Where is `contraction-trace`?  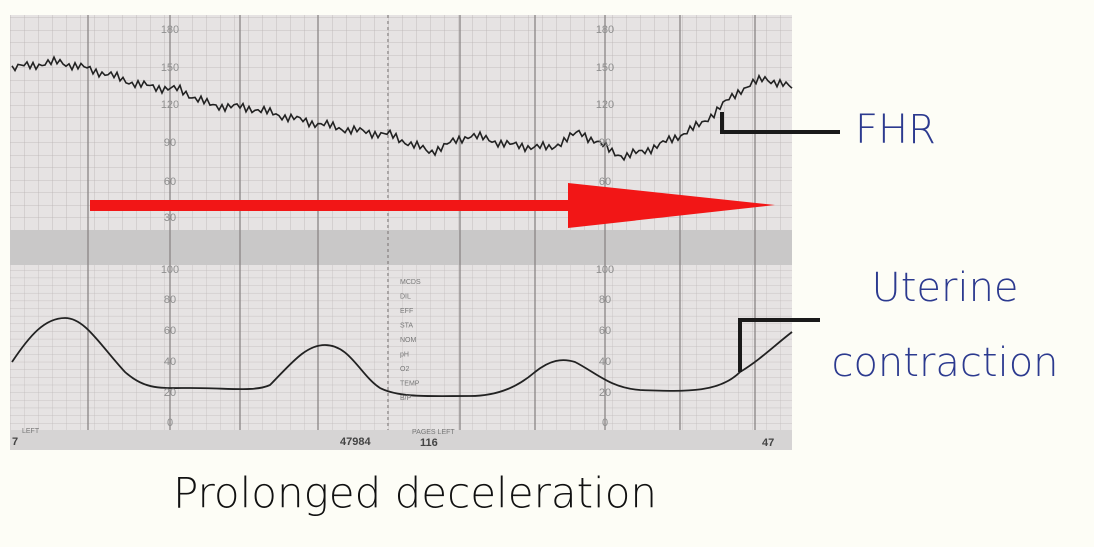
contraction-trace is located at coordinates (402, 357).